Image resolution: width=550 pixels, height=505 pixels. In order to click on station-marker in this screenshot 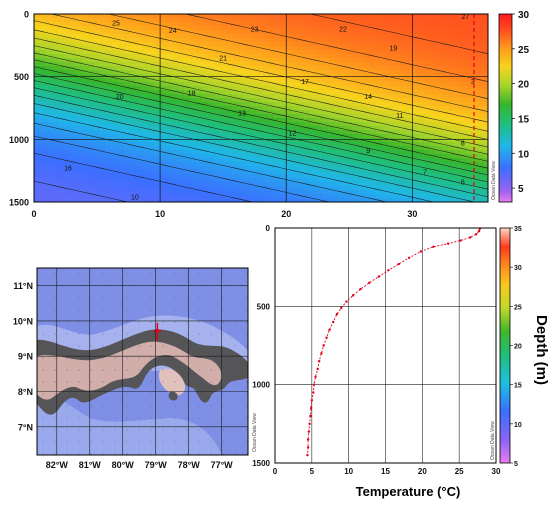, I will do `click(157, 331)`.